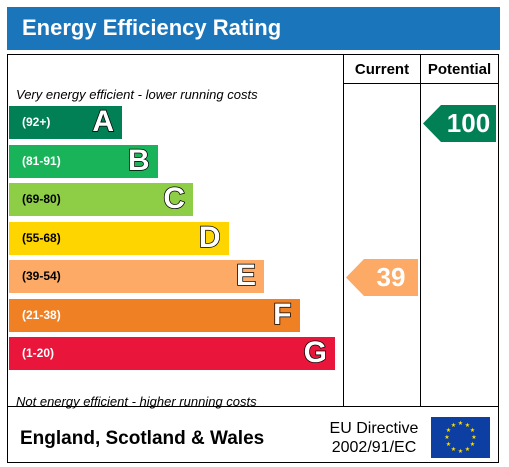 The height and width of the screenshot is (467, 509). Describe the element at coordinates (142, 438) in the screenshot. I see `region-label: England, Scotland & Wales` at that location.